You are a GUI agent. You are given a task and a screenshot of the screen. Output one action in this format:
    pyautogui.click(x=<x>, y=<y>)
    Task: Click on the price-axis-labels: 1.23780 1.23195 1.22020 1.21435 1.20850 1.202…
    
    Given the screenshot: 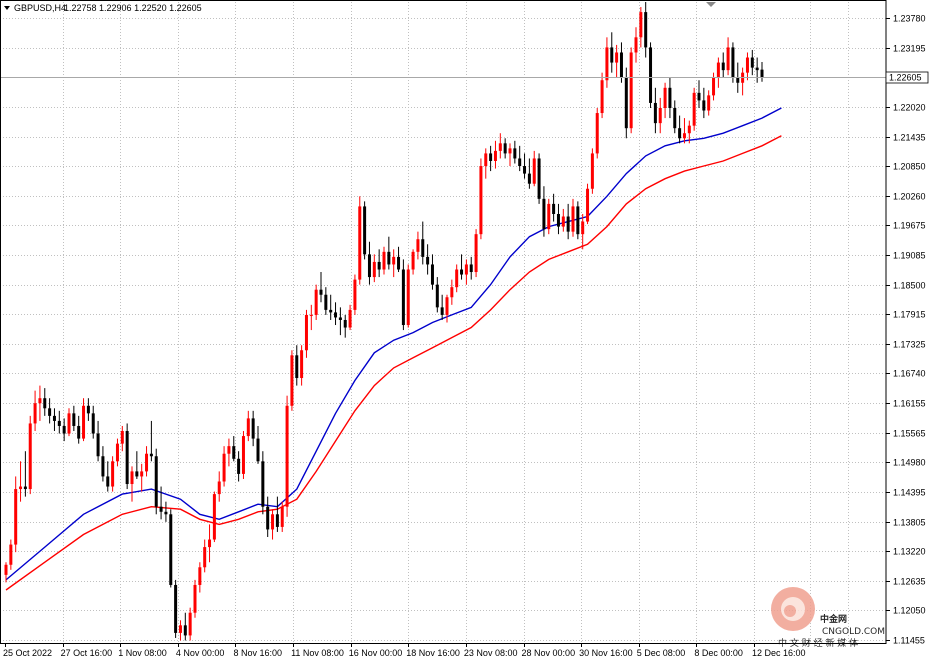 What is the action you would take?
    pyautogui.click(x=906, y=330)
    